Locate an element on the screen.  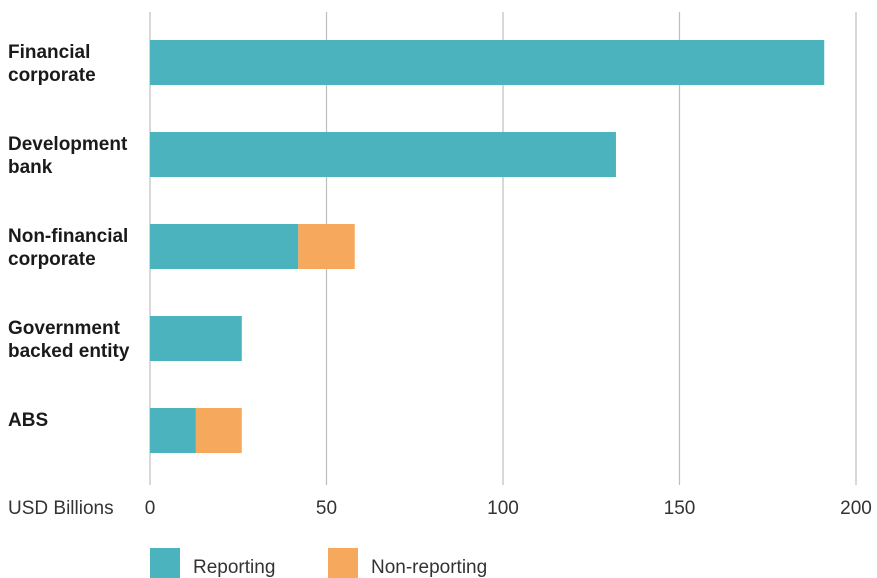
category-label-line: Development is located at coordinates (68, 144).